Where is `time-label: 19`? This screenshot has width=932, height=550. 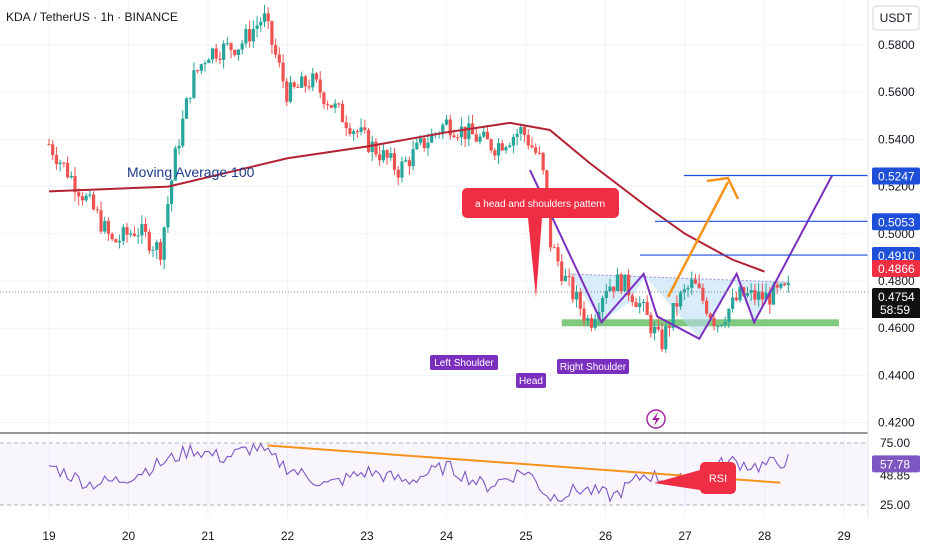
time-label: 19 is located at coordinates (49, 536).